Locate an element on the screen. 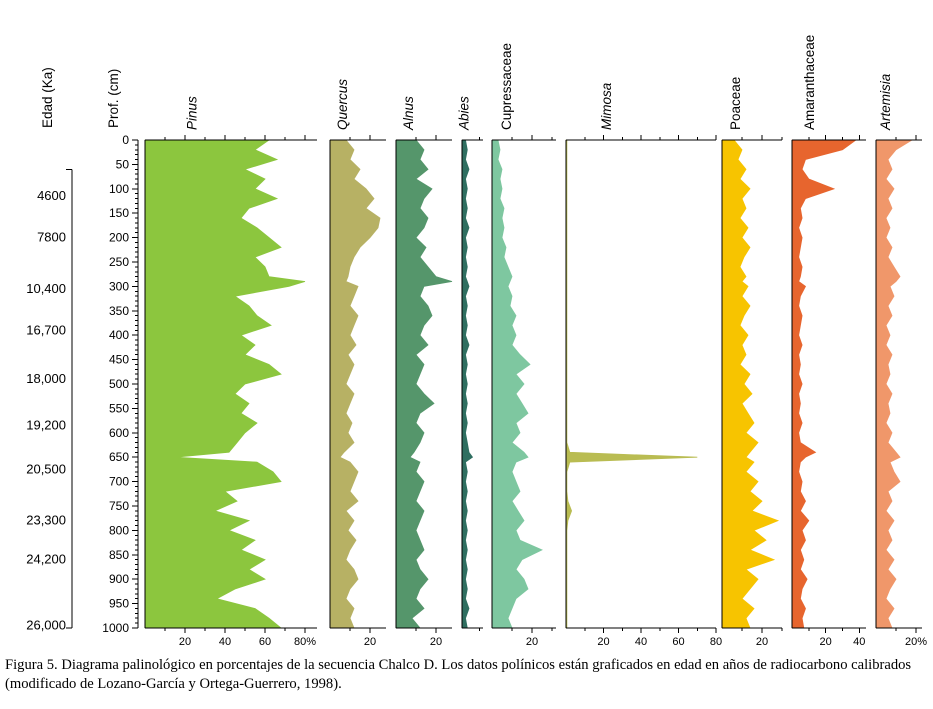 Image resolution: width=933 pixels, height=709 pixels. depth-label: 50 is located at coordinates (123, 164).